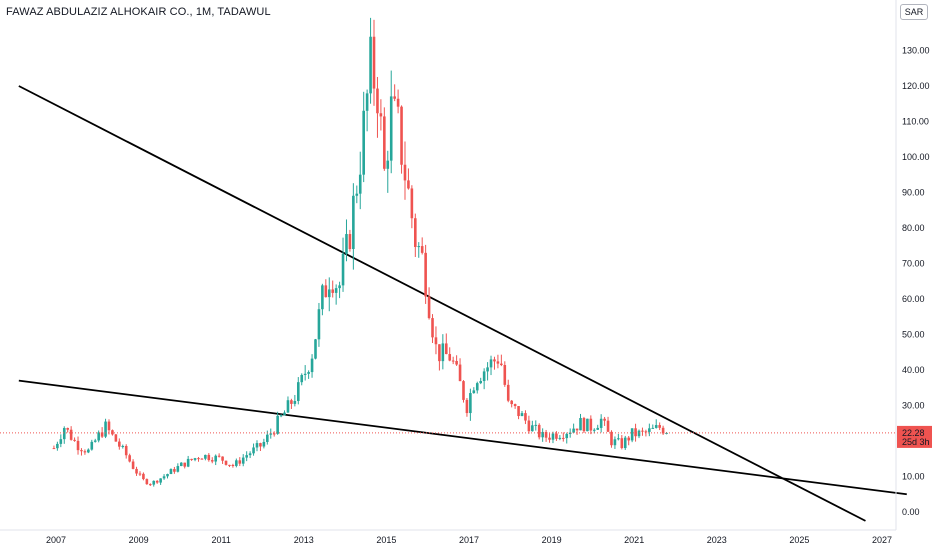  Describe the element at coordinates (717, 540) in the screenshot. I see `time-tick-label: 2023` at that location.